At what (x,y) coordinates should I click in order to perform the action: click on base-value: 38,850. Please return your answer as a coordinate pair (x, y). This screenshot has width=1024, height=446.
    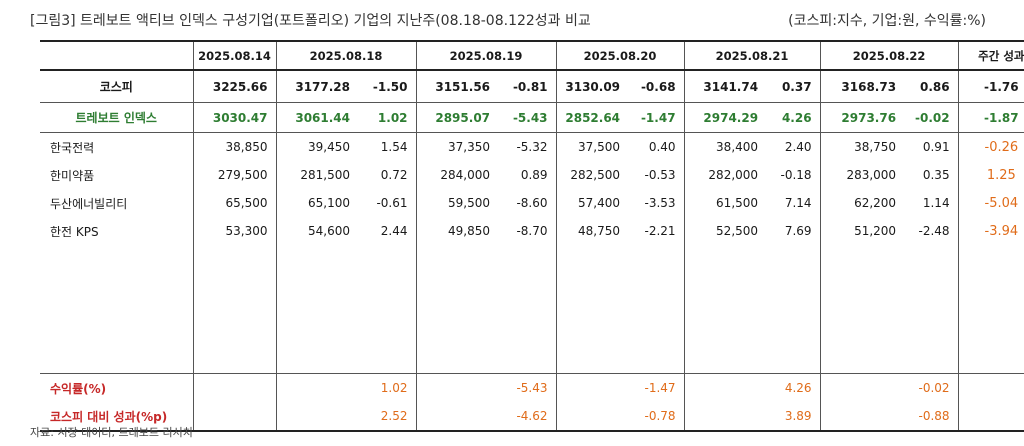
    Looking at the image, I should click on (234, 146).